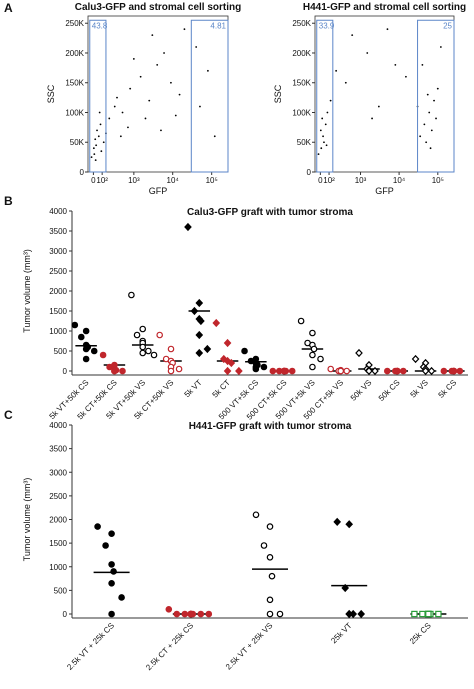  What do you see at coordinates (436, 96) in the screenshot?
I see `sort-gate` at bounding box center [436, 96].